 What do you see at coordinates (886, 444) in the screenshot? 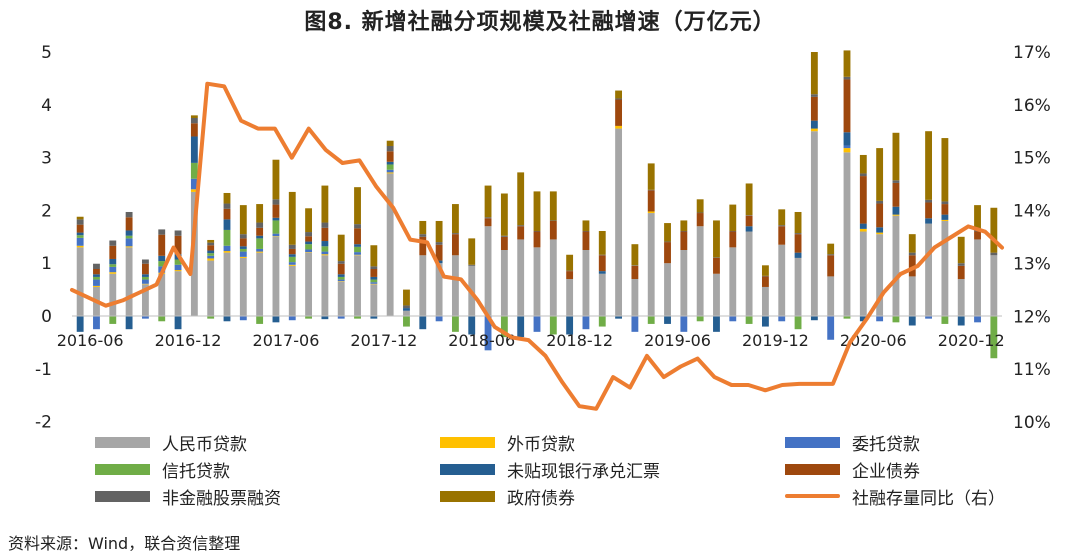
I see `legend-label: 委托贷款` at bounding box center [886, 444].